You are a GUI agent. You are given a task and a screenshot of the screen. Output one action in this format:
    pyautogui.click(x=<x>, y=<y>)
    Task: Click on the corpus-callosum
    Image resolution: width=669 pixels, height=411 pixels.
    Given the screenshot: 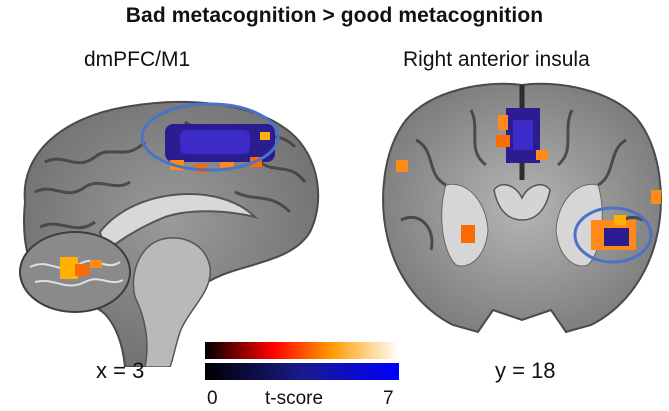 What is the action you would take?
    pyautogui.click(x=178, y=223)
    